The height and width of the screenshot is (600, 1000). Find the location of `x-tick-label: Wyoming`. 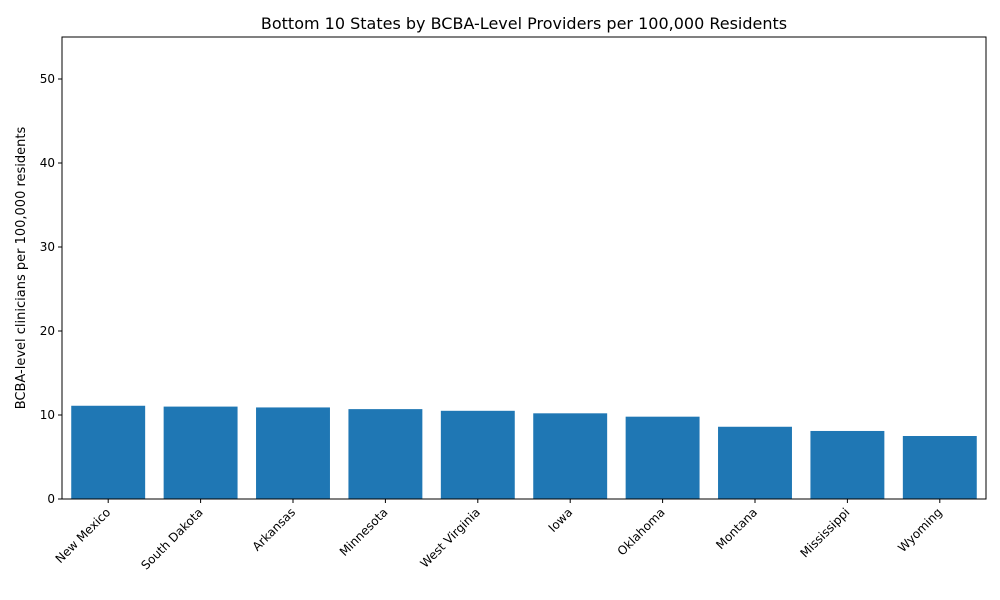

x-tick-label: Wyoming is located at coordinates (920, 530).